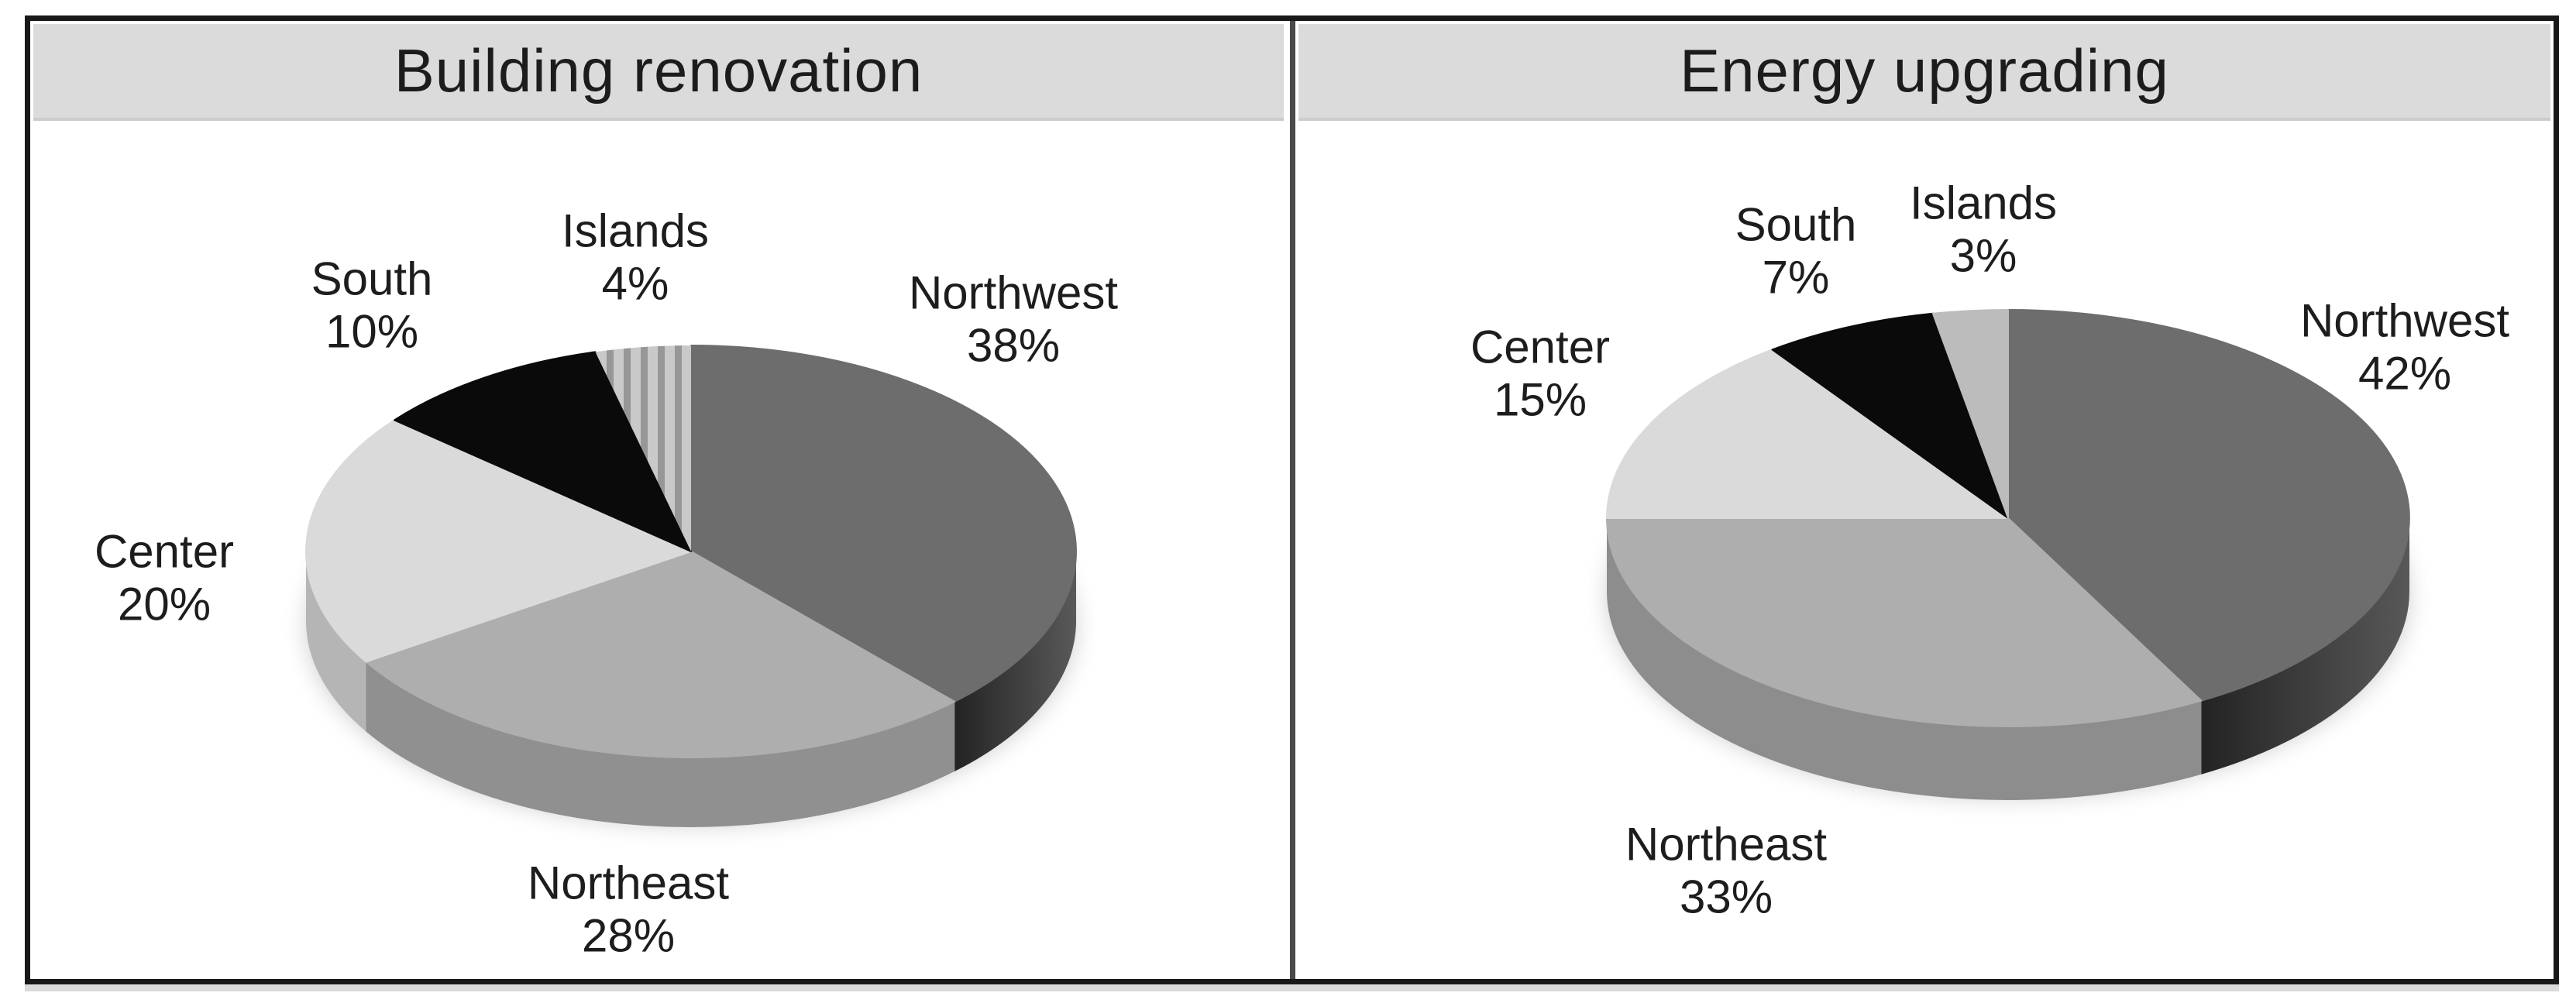  I want to click on panel-title-building-renovation: Building renovation, so click(658, 70).